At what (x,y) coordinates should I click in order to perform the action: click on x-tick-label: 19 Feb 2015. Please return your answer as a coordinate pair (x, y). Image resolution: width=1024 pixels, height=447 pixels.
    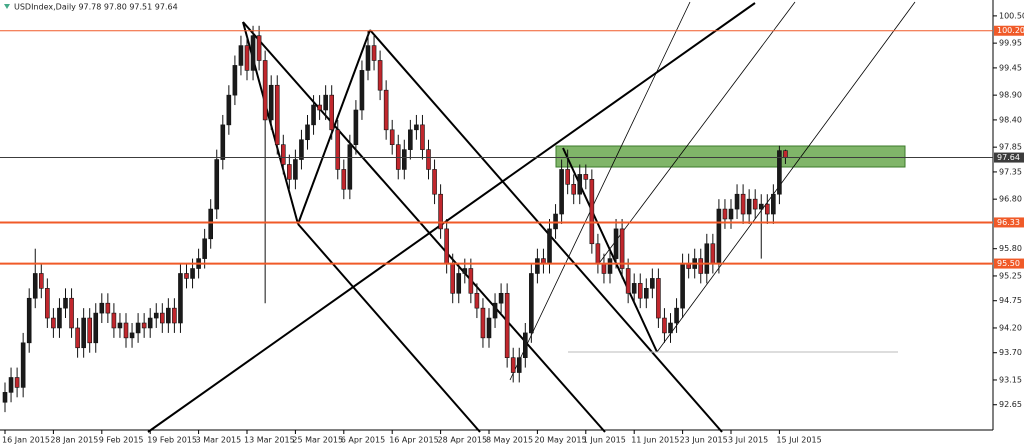
    Looking at the image, I should click on (172, 440).